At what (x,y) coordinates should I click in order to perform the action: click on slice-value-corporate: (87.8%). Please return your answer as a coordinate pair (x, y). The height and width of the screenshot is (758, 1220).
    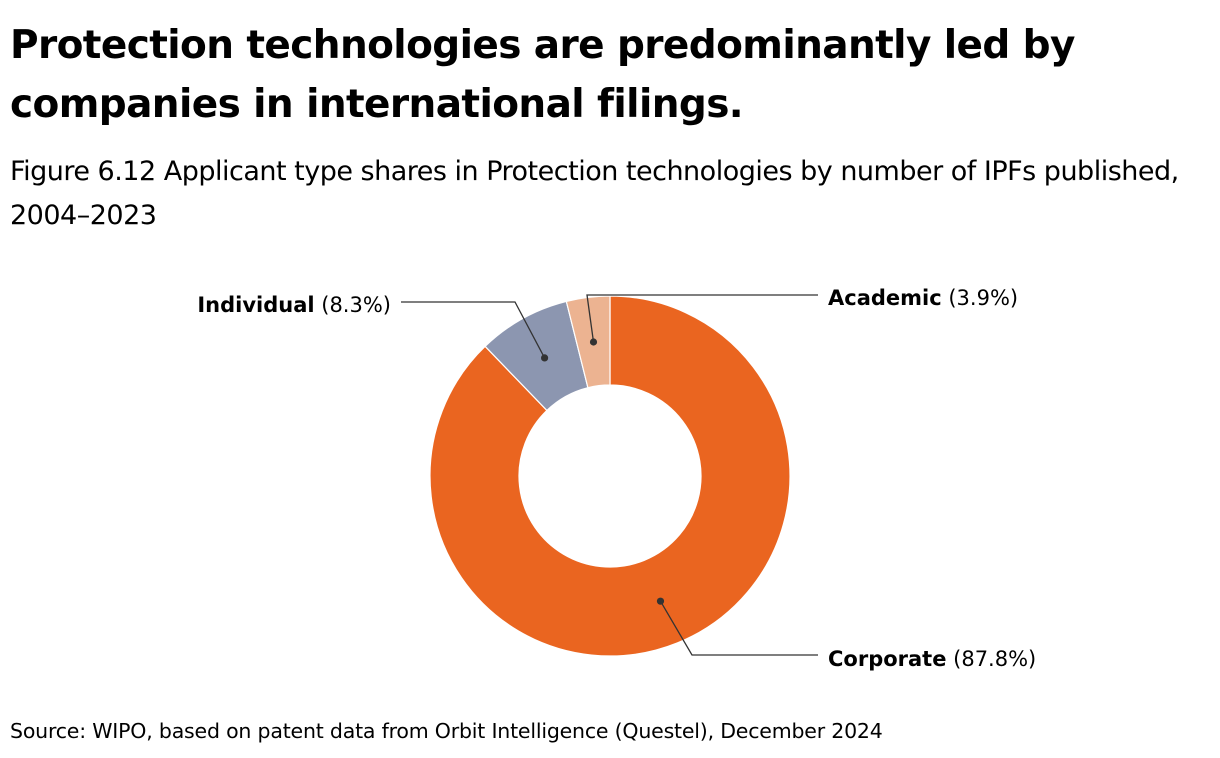
    Looking at the image, I should click on (991, 659).